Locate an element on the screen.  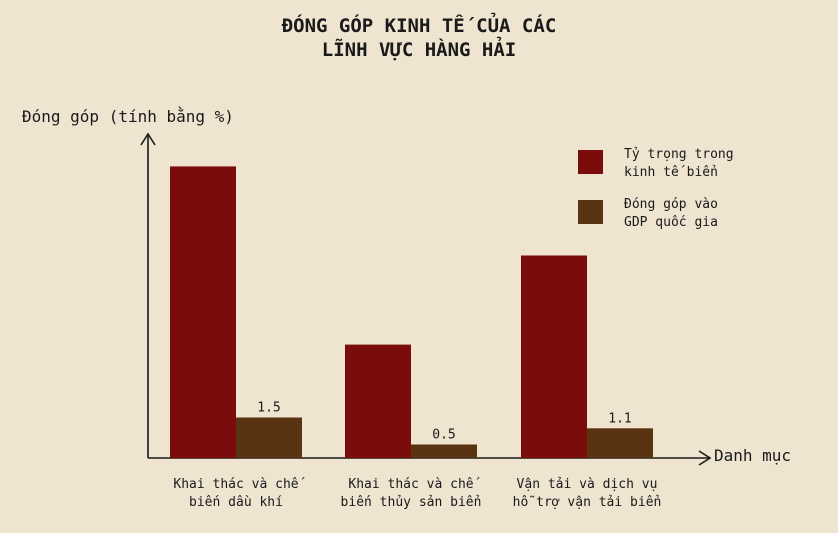
chart-title-line: LĨNH VỰC HÀNG HẢI is located at coordinates (419, 48).